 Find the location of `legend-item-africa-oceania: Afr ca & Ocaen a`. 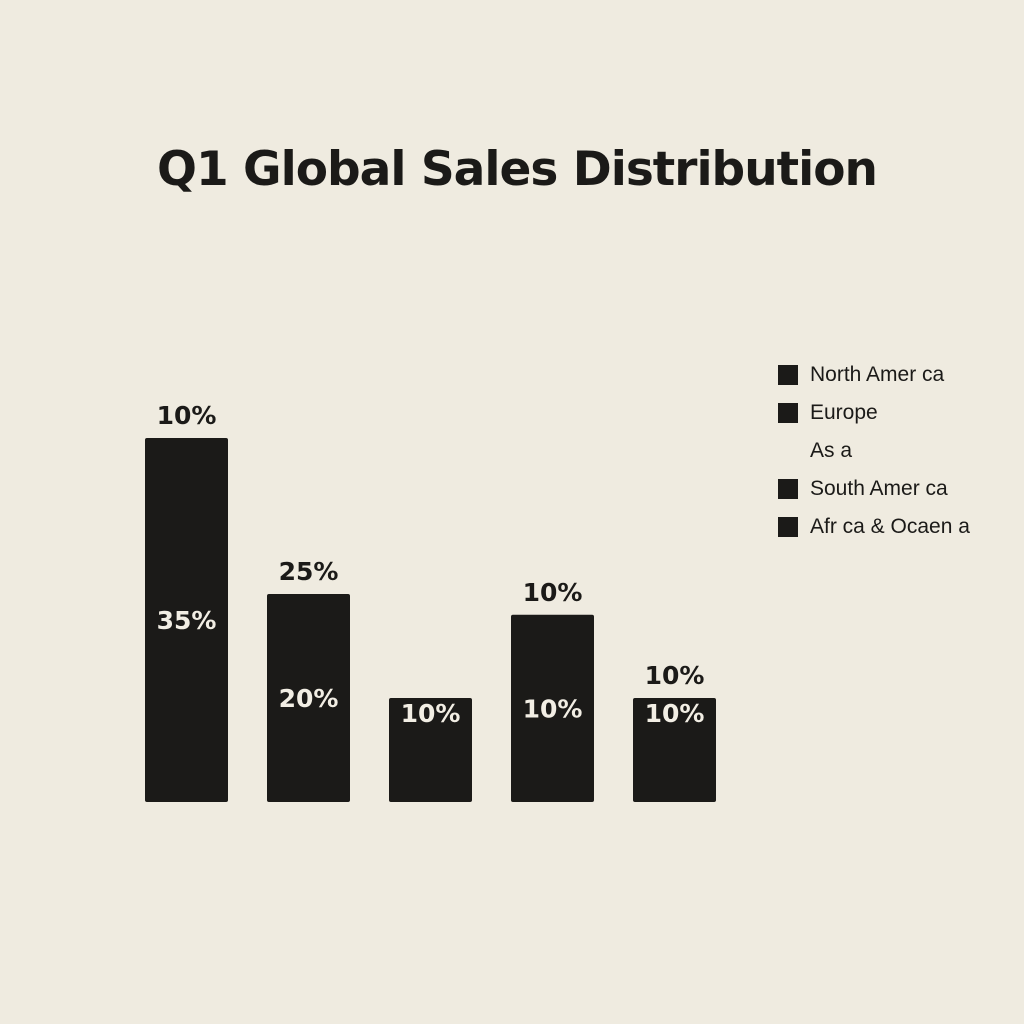

legend-item-africa-oceania: Afr ca & Ocaen a is located at coordinates (898, 527).